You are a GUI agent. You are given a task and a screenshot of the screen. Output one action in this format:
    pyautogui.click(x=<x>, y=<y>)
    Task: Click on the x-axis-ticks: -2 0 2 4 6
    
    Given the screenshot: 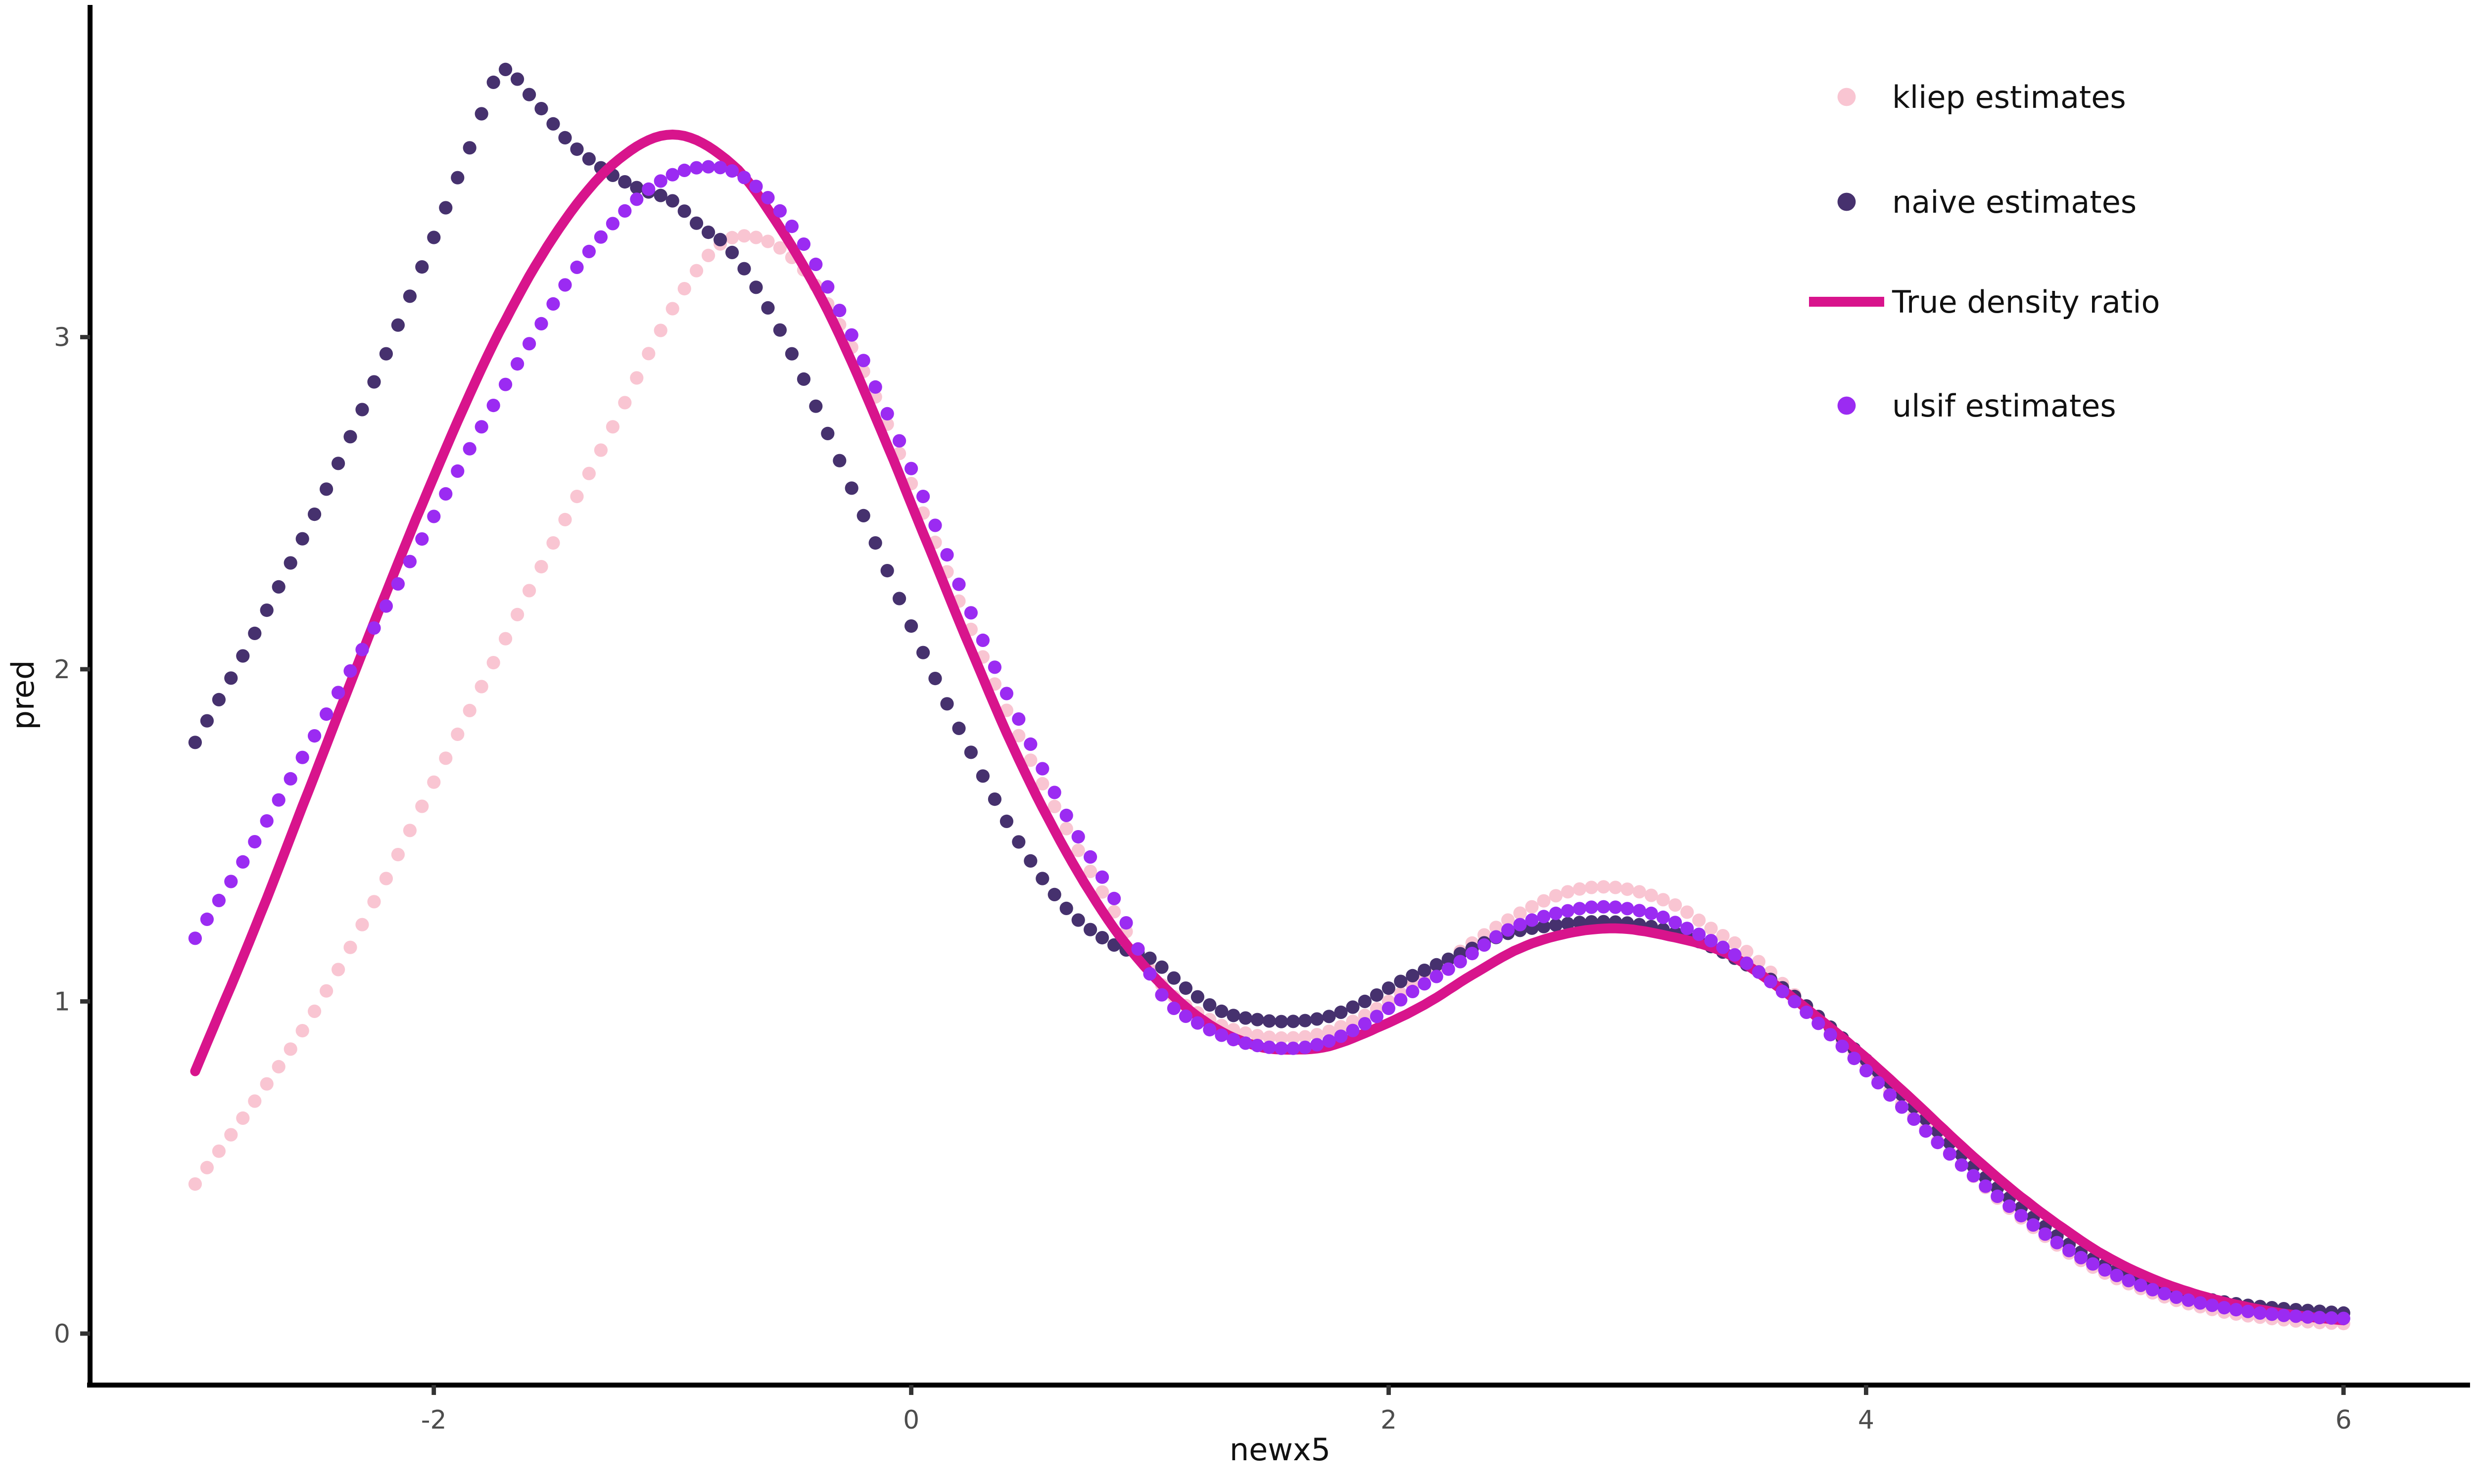 What is the action you would take?
    pyautogui.click(x=1387, y=1410)
    